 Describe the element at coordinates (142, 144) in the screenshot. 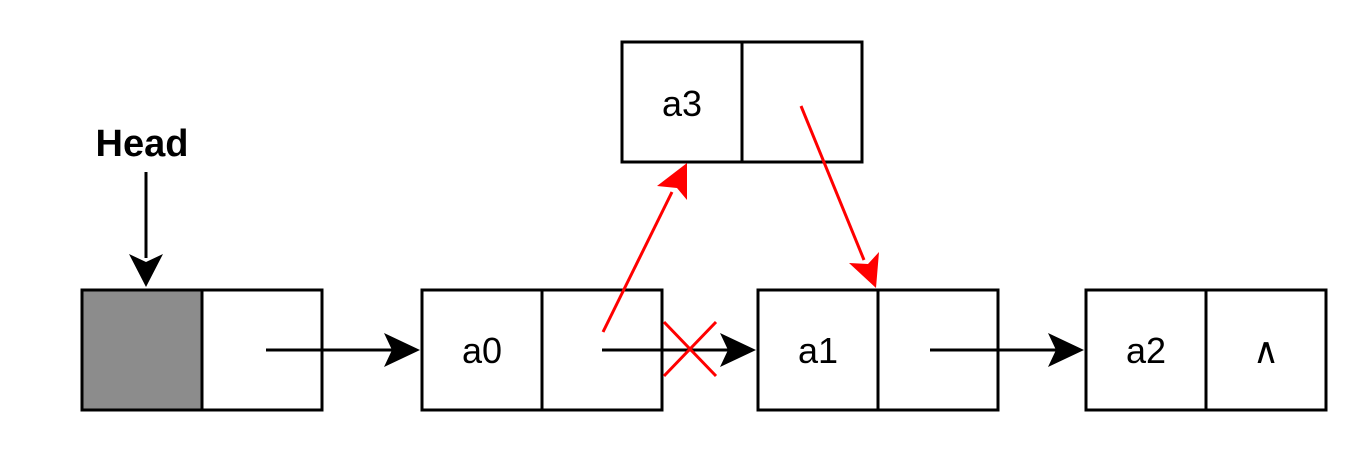

I see `head-label: Head` at that location.